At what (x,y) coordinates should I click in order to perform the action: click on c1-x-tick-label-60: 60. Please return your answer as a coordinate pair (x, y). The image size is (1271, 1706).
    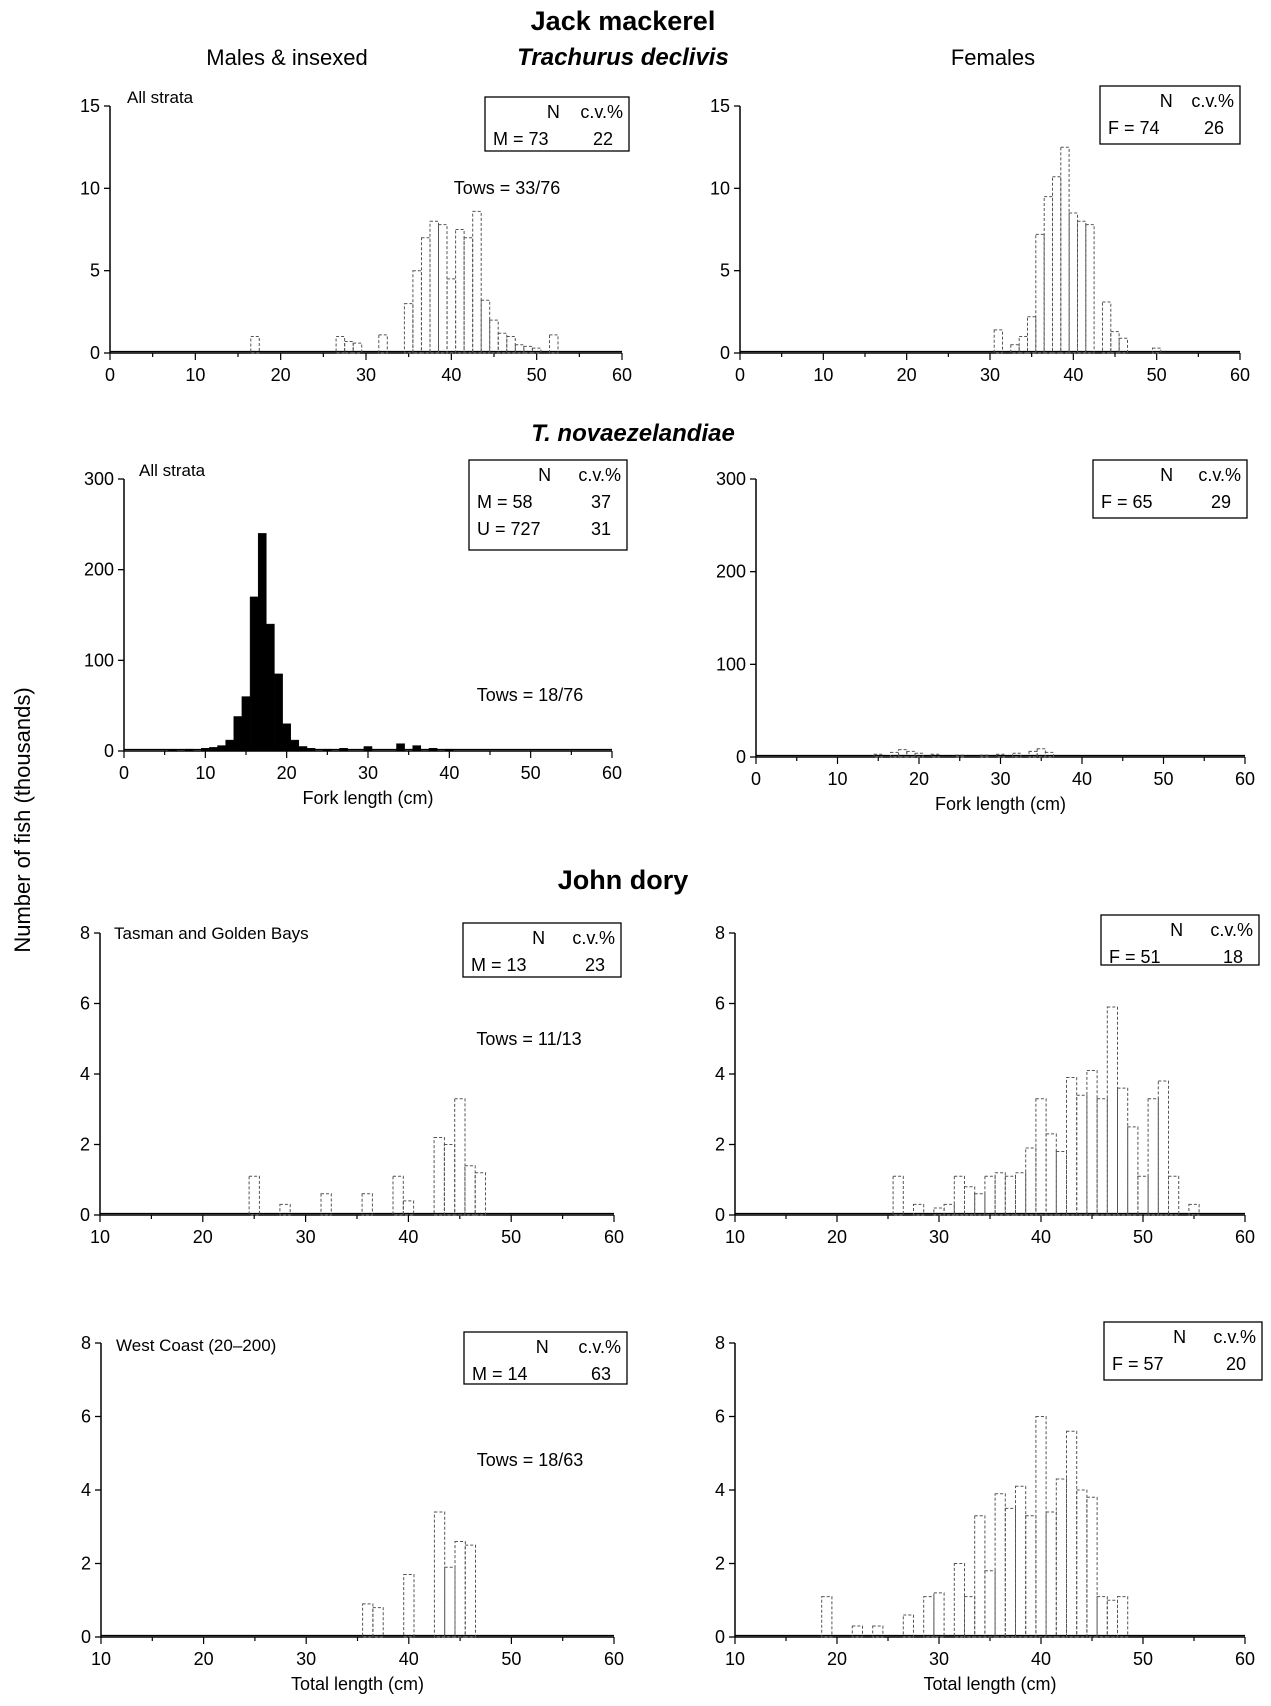
    Looking at the image, I should click on (622, 375).